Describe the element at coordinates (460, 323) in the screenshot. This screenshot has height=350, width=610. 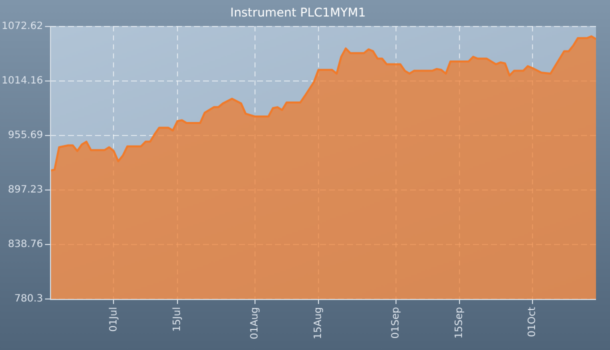
I see `x-tick-label: 15Sep` at that location.